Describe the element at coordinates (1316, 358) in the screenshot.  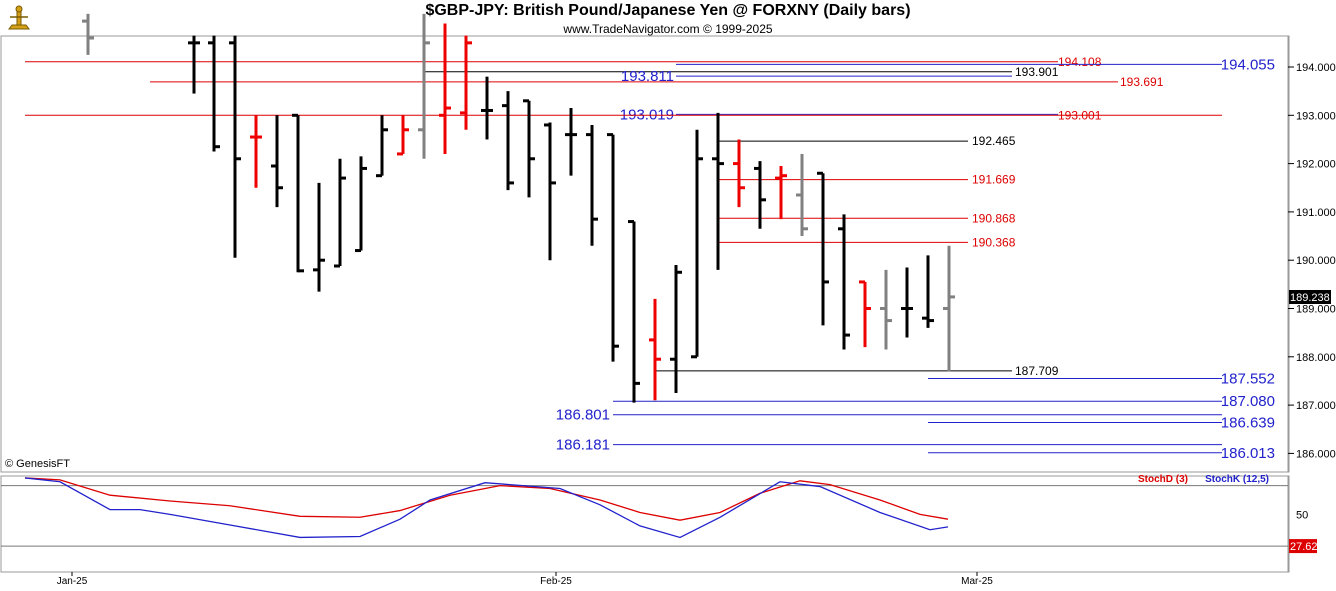
I see `y-tick-label: 188.000` at that location.